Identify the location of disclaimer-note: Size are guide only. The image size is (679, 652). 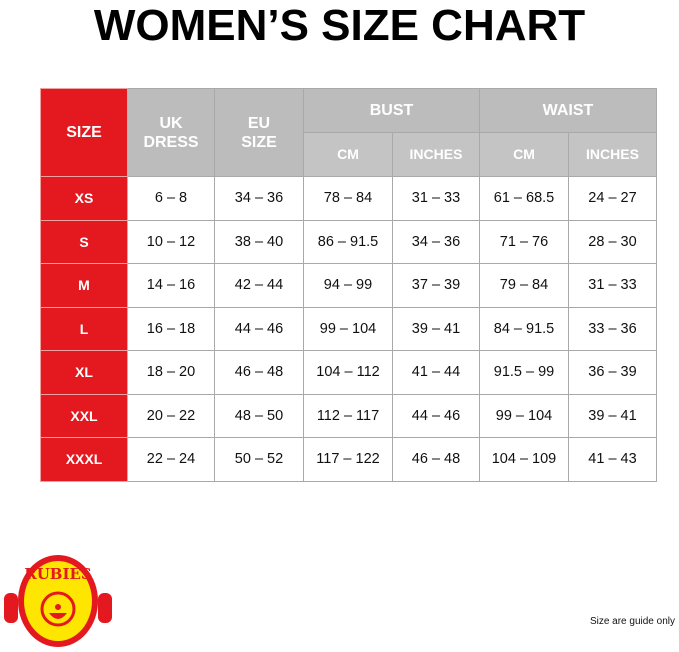
(632, 621).